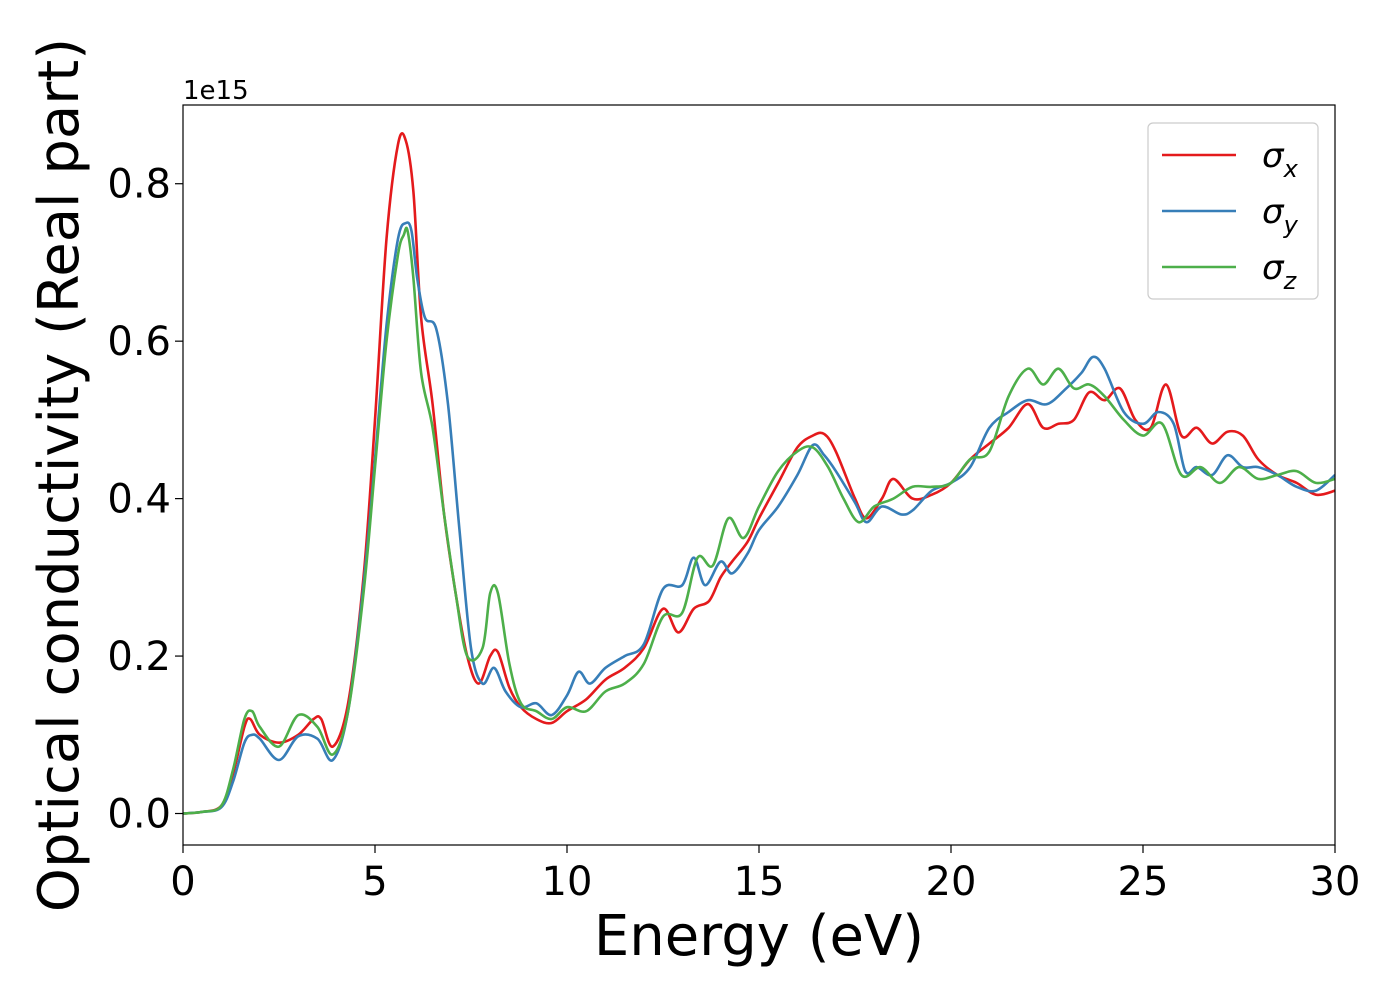 This screenshot has width=1400, height=1004. Describe the element at coordinates (139, 342) in the screenshot. I see `y-tick-label: 0.6` at that location.